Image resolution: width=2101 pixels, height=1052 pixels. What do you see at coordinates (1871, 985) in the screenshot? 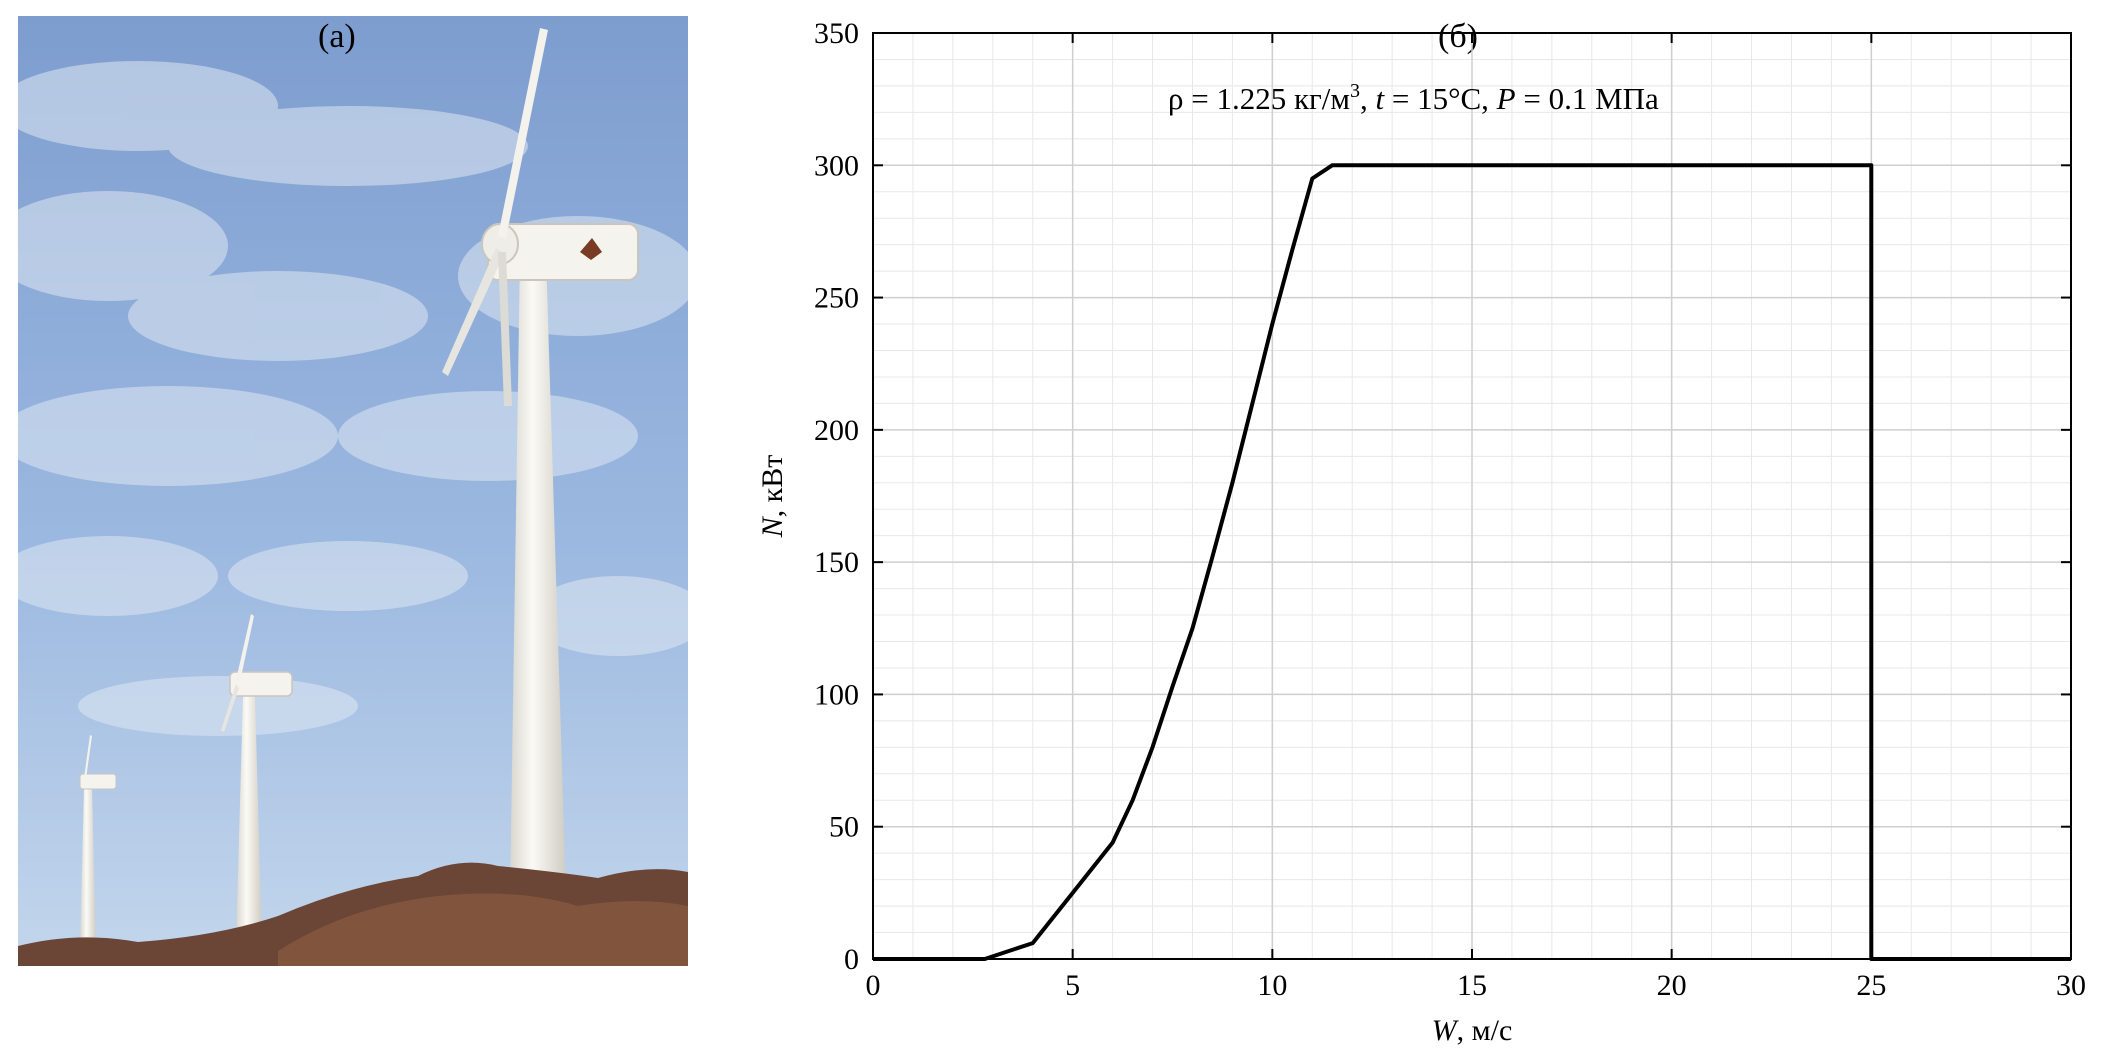
I see `x-tick-label: 25` at bounding box center [1871, 985].